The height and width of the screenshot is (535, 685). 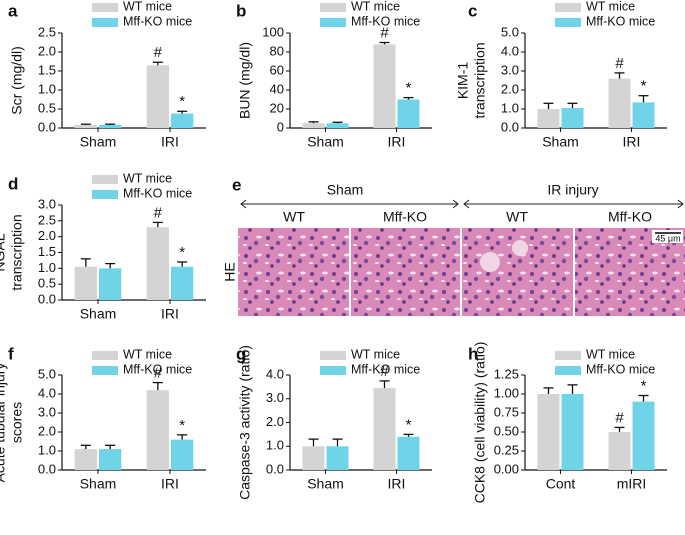 I want to click on y-tick-label: 1.25, so click(x=506, y=373).